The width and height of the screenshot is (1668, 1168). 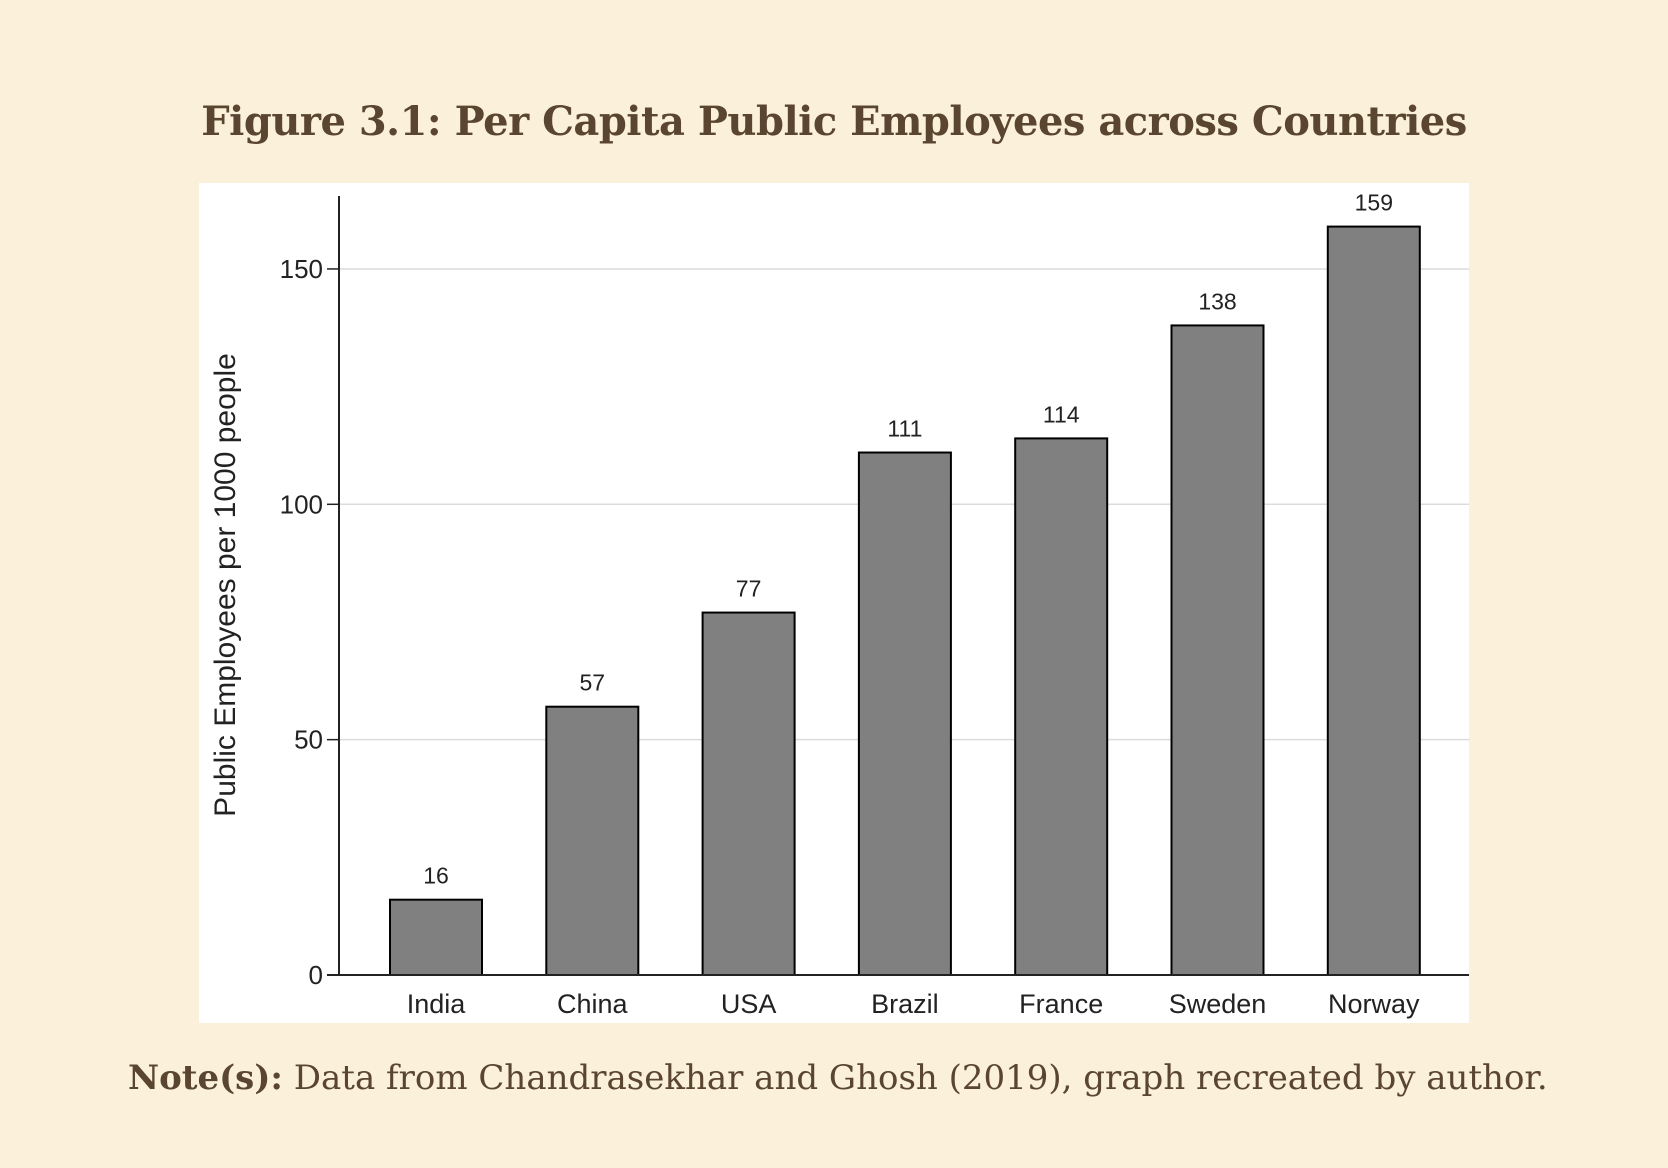 What do you see at coordinates (1374, 203) in the screenshot?
I see `data-label: 159` at bounding box center [1374, 203].